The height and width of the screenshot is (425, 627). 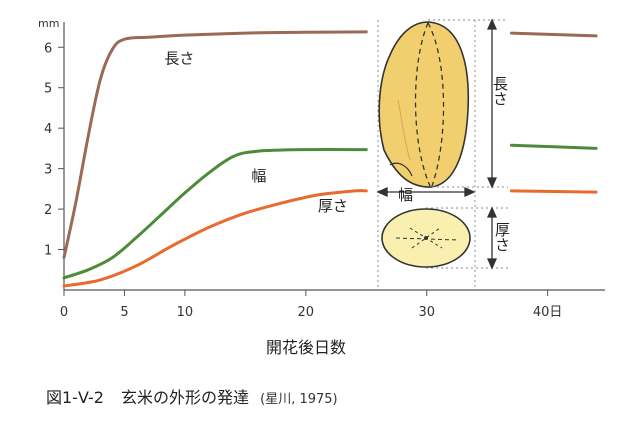 I want to click on inset-thickness-label: 厚さ, so click(x=502, y=237).